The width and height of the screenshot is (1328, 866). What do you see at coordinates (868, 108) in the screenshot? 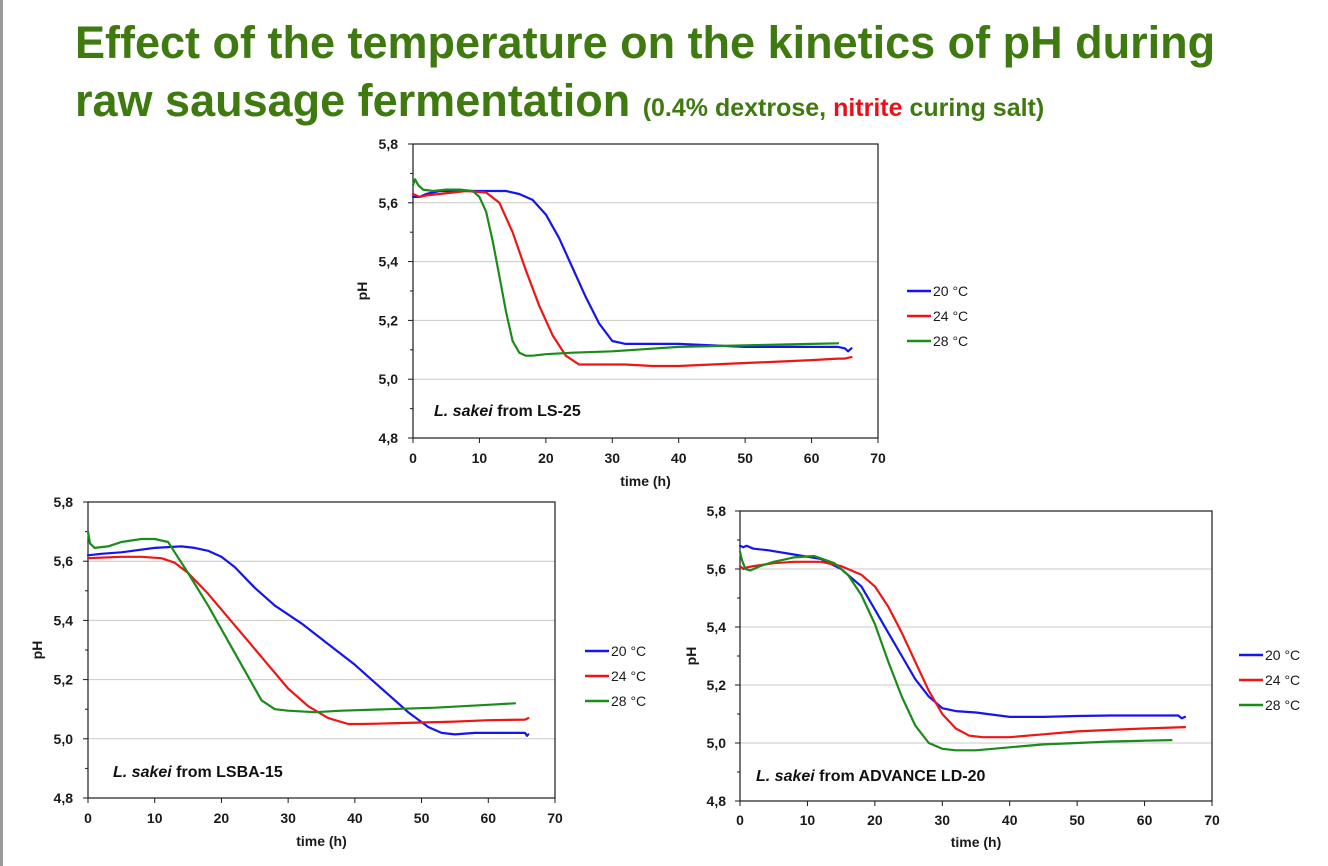
I see `subtitle-nitrite: nitrite` at bounding box center [868, 108].